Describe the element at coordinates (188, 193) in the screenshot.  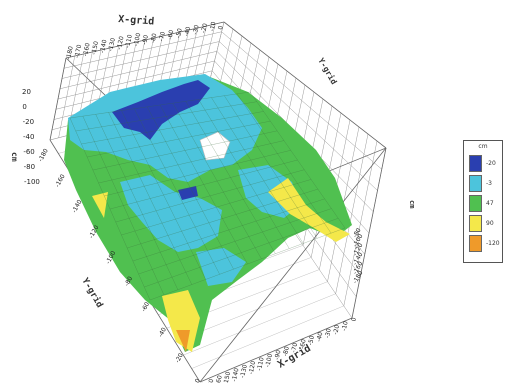
I see `surface-blue-small` at that location.